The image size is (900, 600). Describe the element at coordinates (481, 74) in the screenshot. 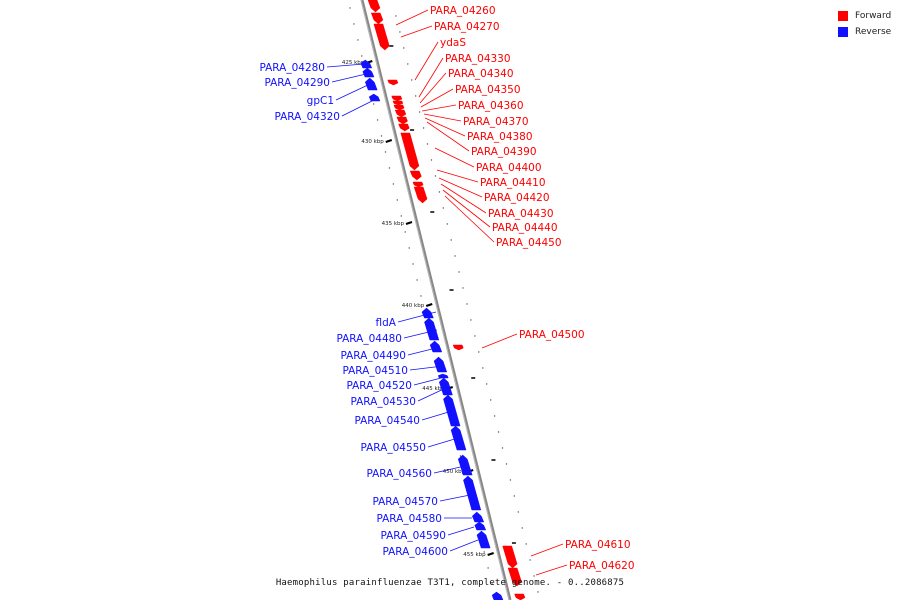

I see `forward-gene-label: PARA_04340` at that location.